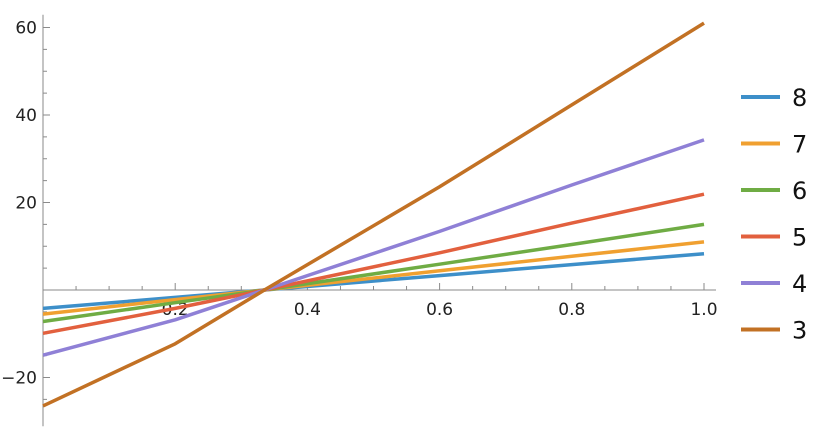 The image size is (820, 430). Describe the element at coordinates (774, 145) in the screenshot. I see `legend-item-7: 7` at that location.